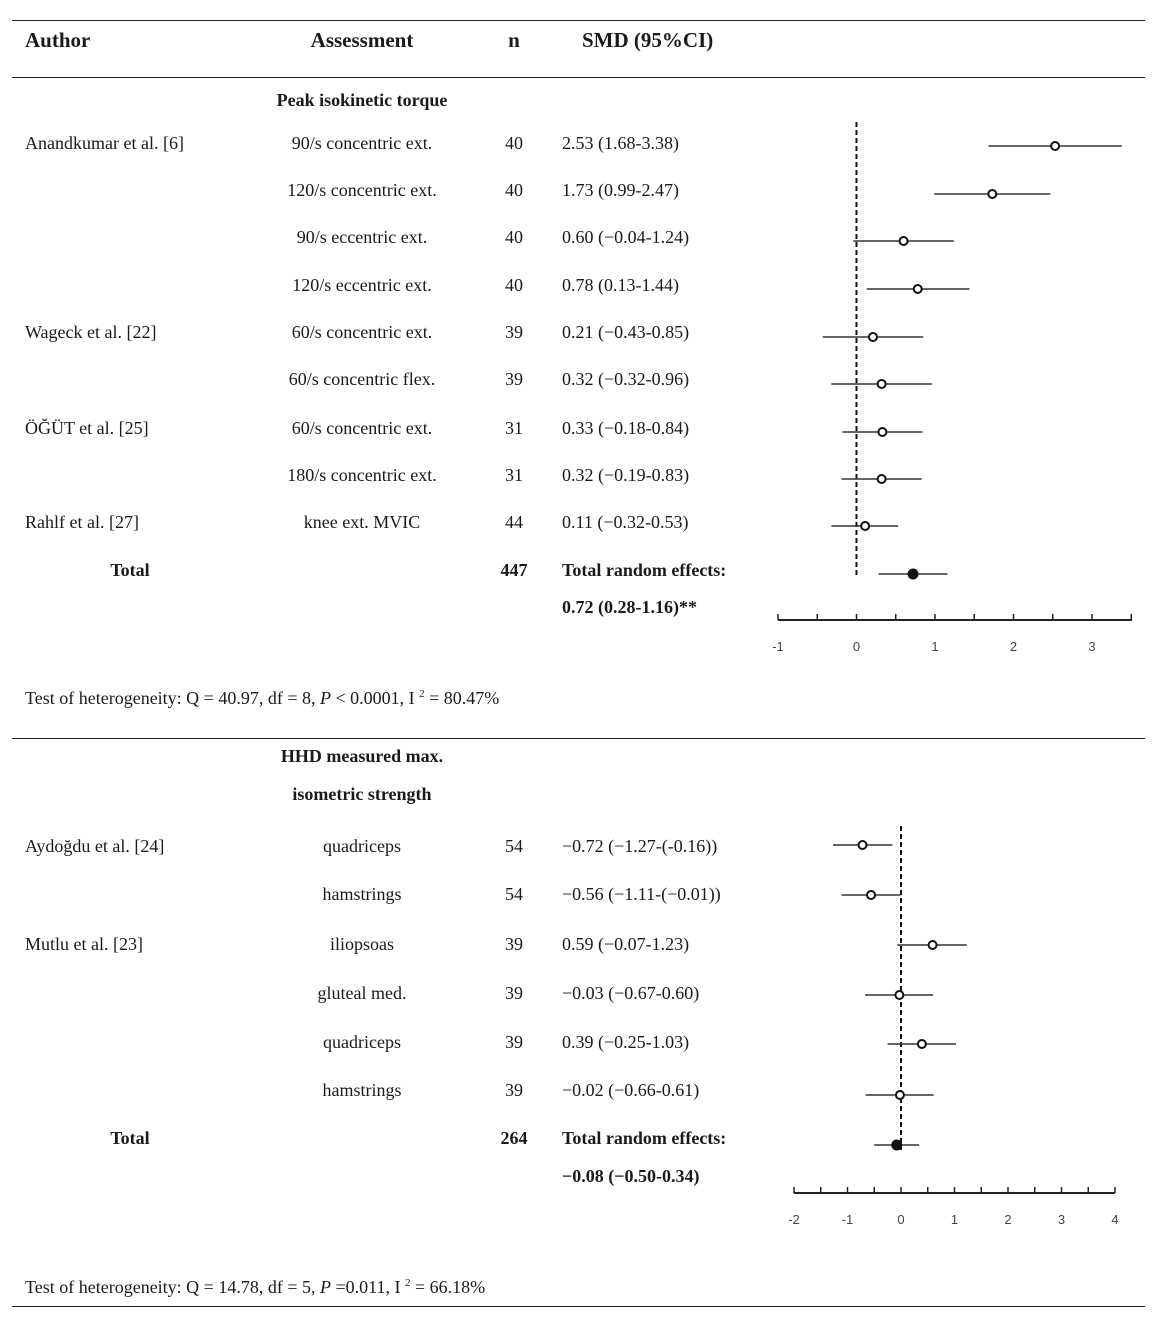 Image resolution: width=1159 pixels, height=1322 pixels. Describe the element at coordinates (362, 522) in the screenshot. I see `s1-row-assessment: knee ext. MVIC` at that location.